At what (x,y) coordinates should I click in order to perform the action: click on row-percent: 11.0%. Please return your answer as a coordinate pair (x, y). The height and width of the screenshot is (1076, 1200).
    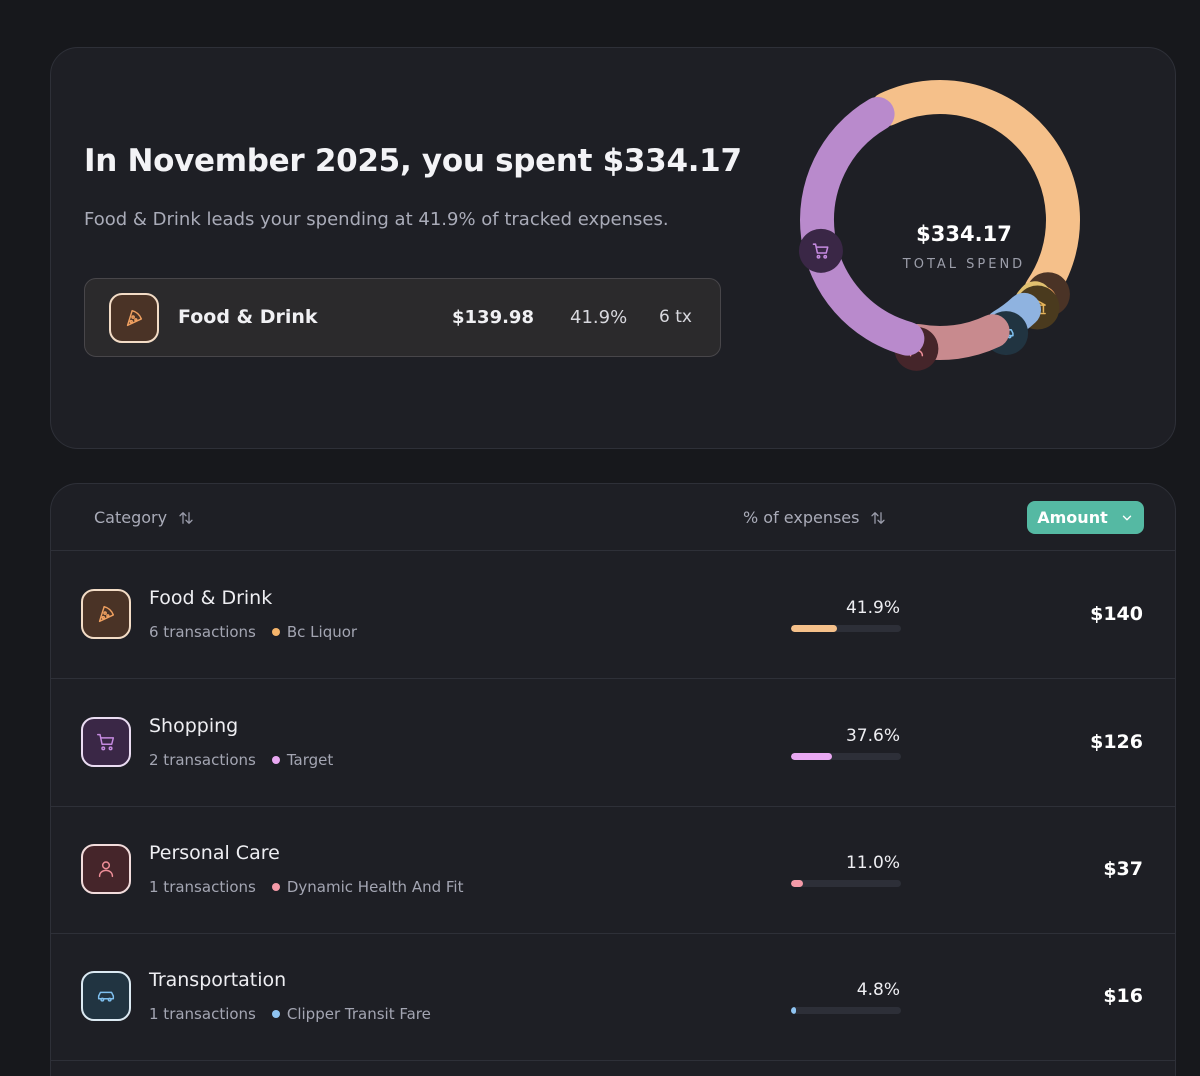
    Looking at the image, I should click on (872, 863).